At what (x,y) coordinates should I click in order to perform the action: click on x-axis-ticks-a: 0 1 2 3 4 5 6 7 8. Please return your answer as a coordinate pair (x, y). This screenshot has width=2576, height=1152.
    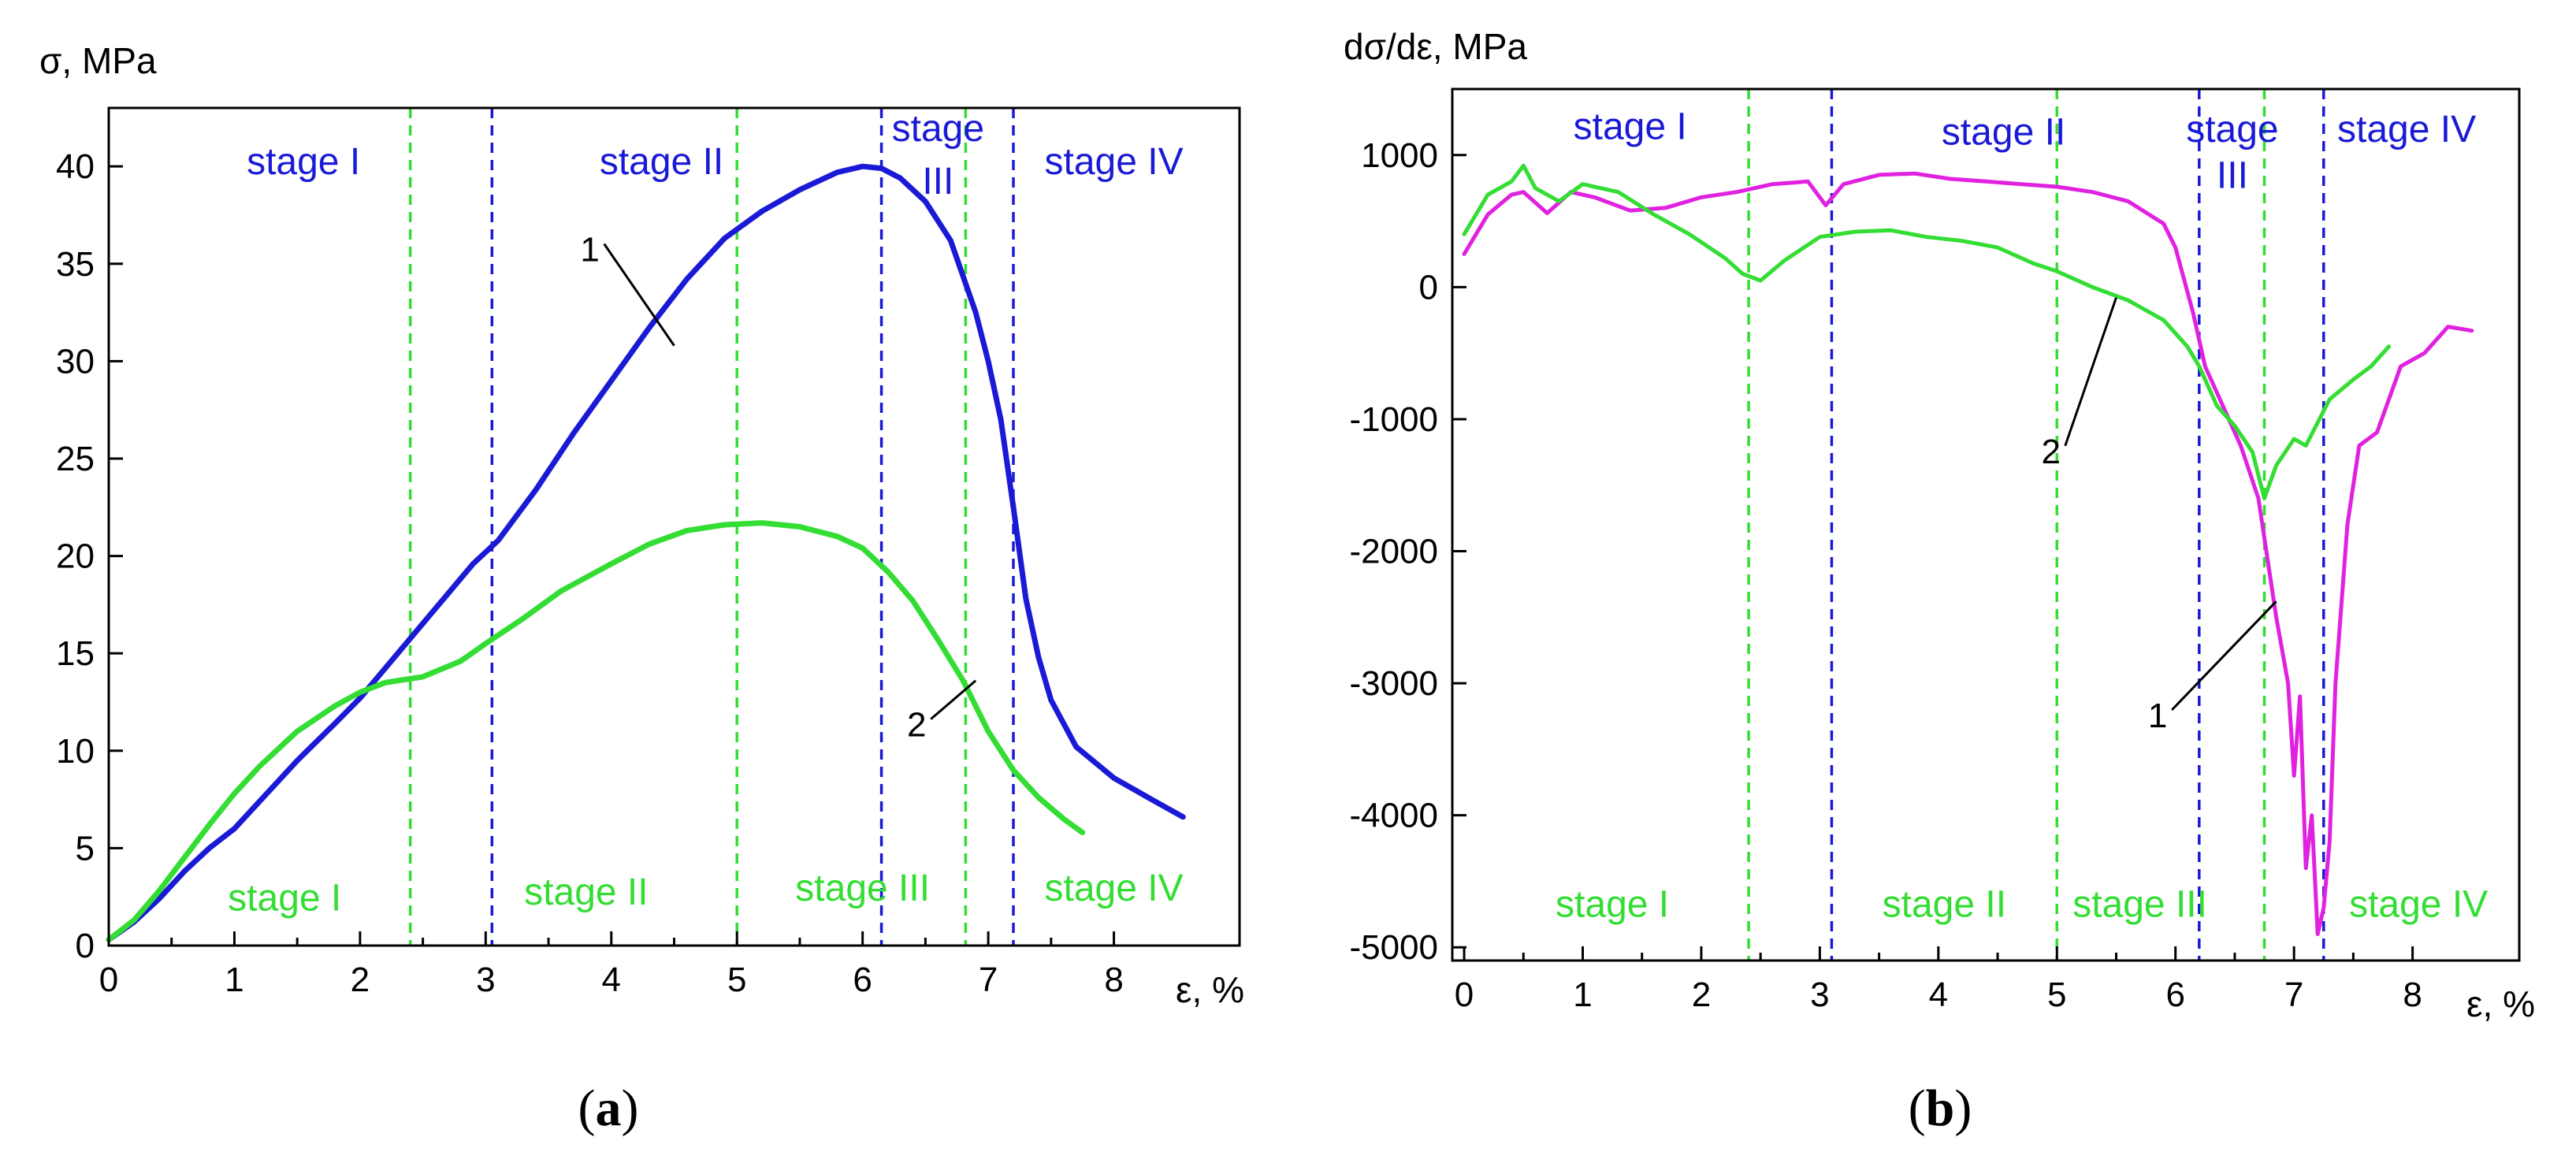
    Looking at the image, I should click on (611, 965).